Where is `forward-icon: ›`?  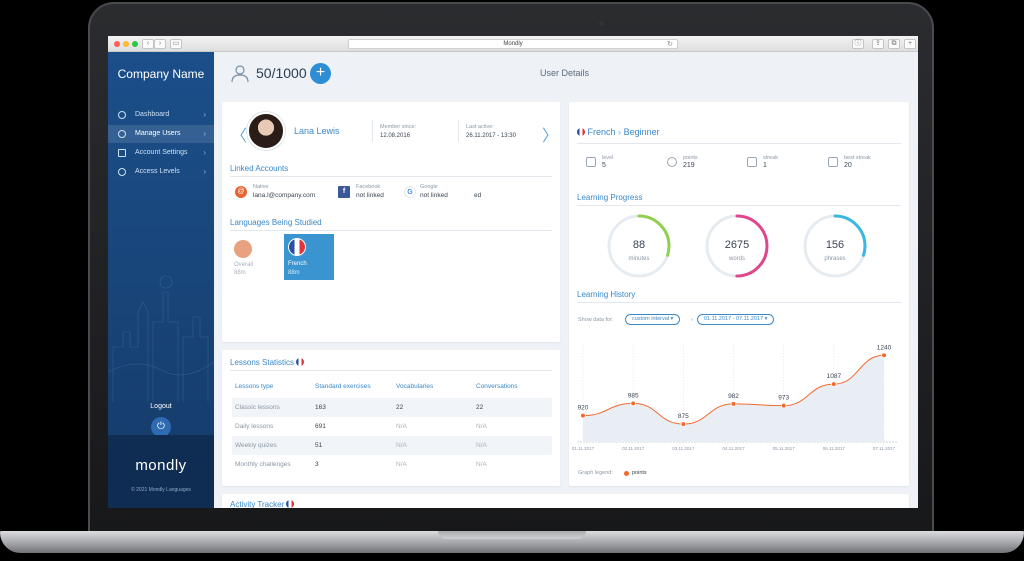 forward-icon: › is located at coordinates (160, 44).